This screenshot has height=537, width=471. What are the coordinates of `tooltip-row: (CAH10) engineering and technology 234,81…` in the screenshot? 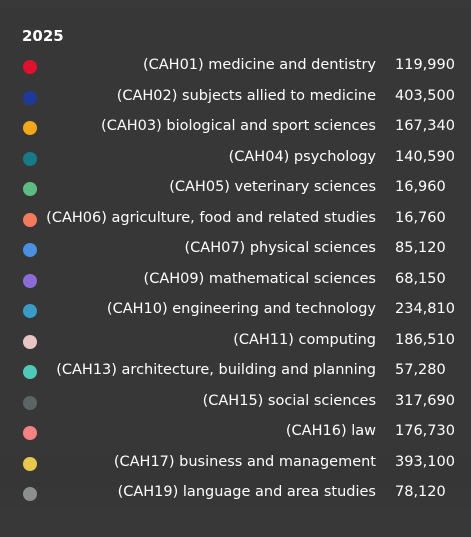 It's located at (235, 311).